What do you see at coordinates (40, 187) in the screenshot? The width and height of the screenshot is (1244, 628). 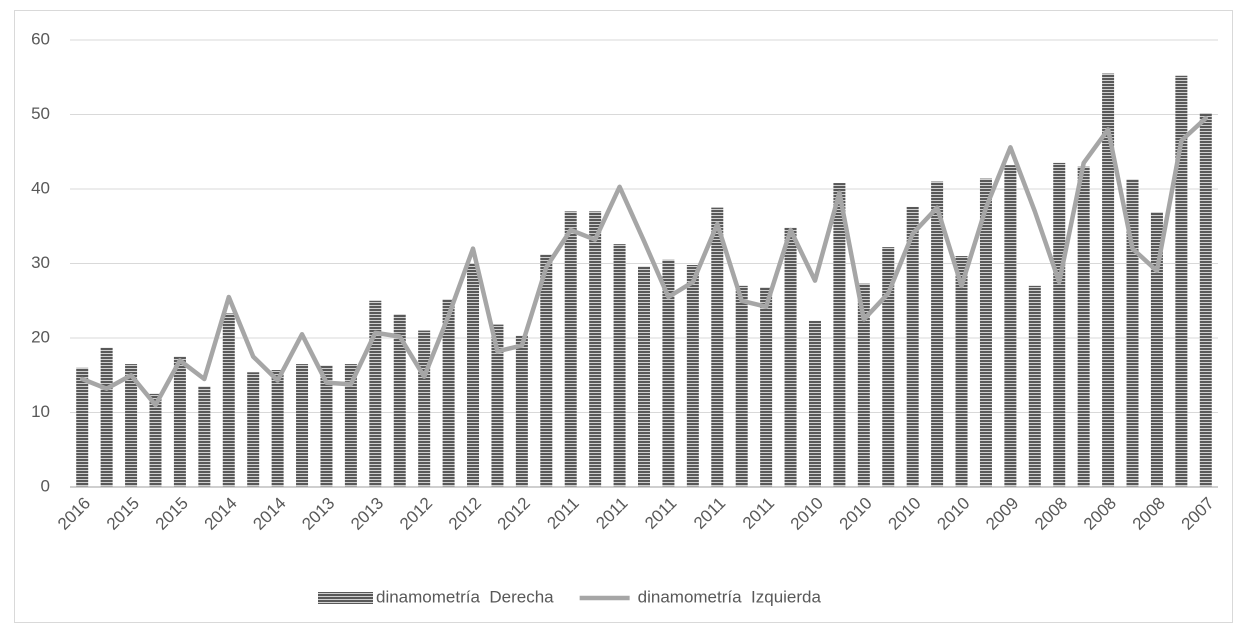 I see `y-tick-label: 40` at bounding box center [40, 187].